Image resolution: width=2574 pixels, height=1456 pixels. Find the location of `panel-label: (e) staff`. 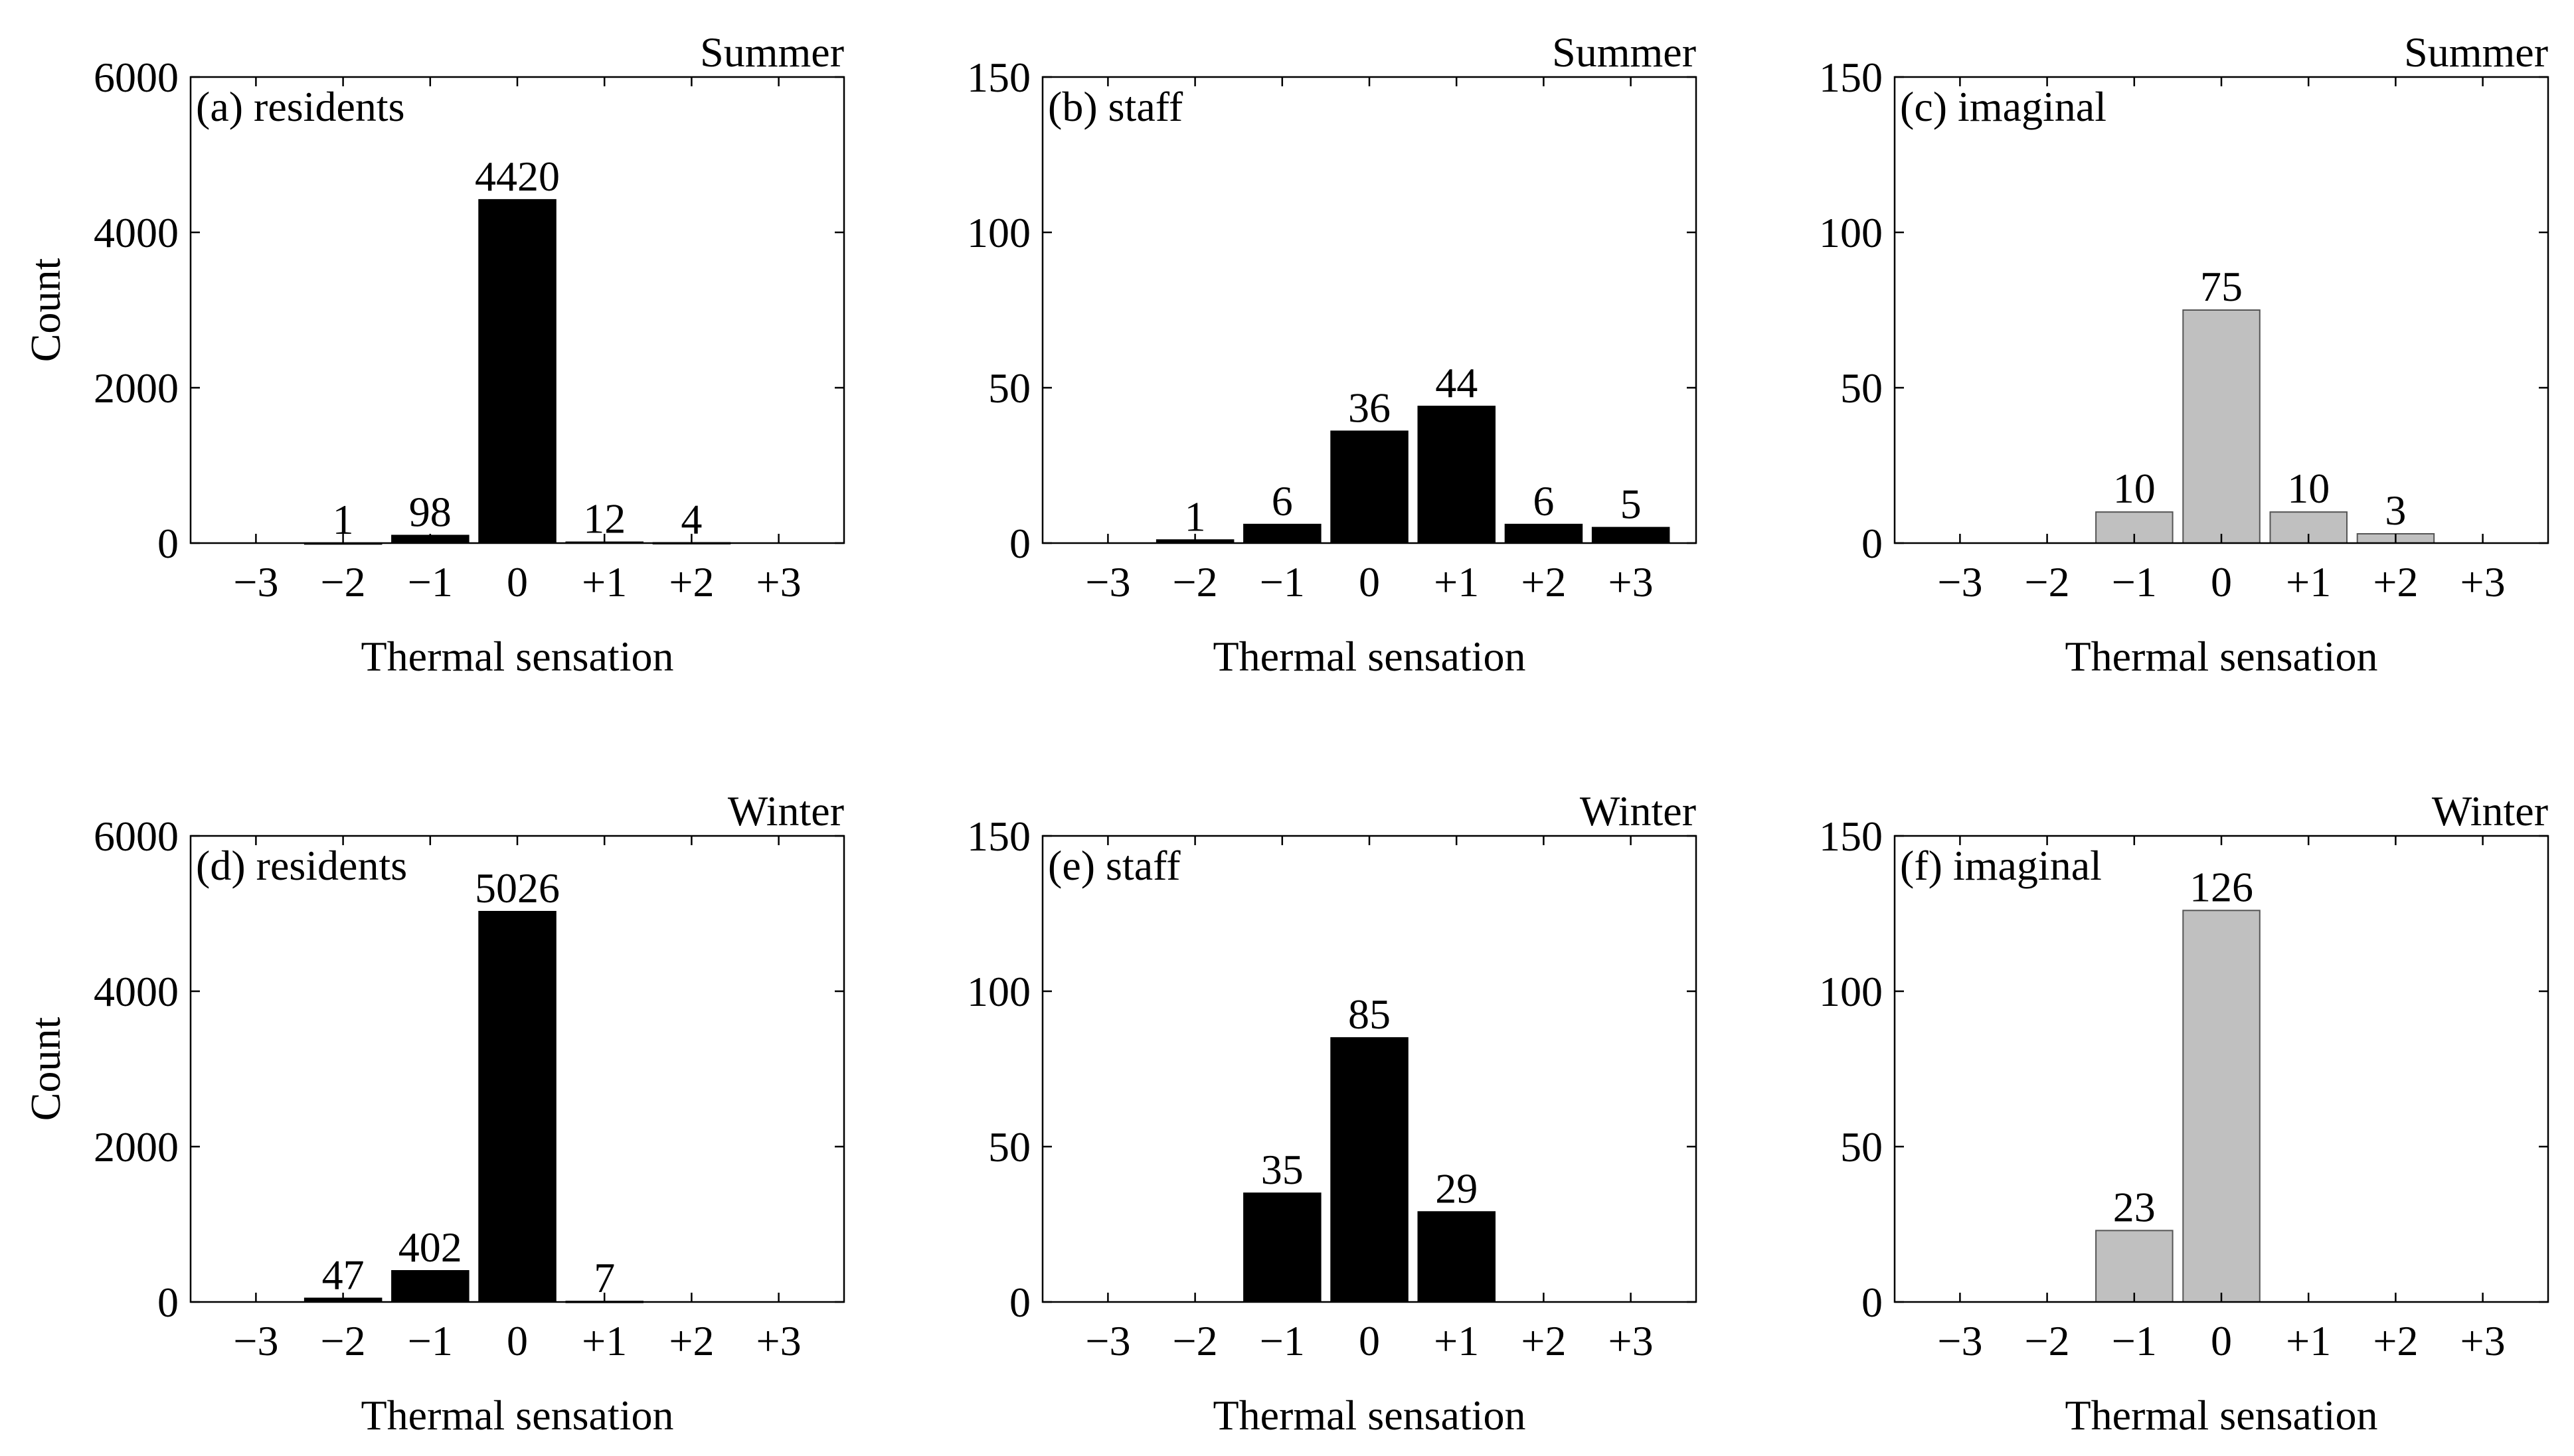

panel-label: (e) staff is located at coordinates (1115, 865).